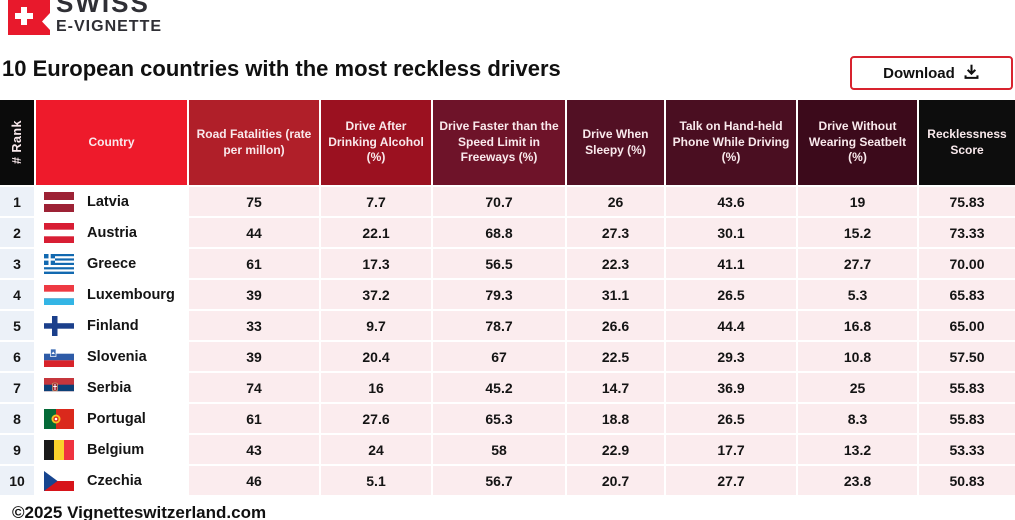 The image size is (1015, 520). What do you see at coordinates (254, 480) in the screenshot?
I see `value-cell-fatalities: 46` at bounding box center [254, 480].